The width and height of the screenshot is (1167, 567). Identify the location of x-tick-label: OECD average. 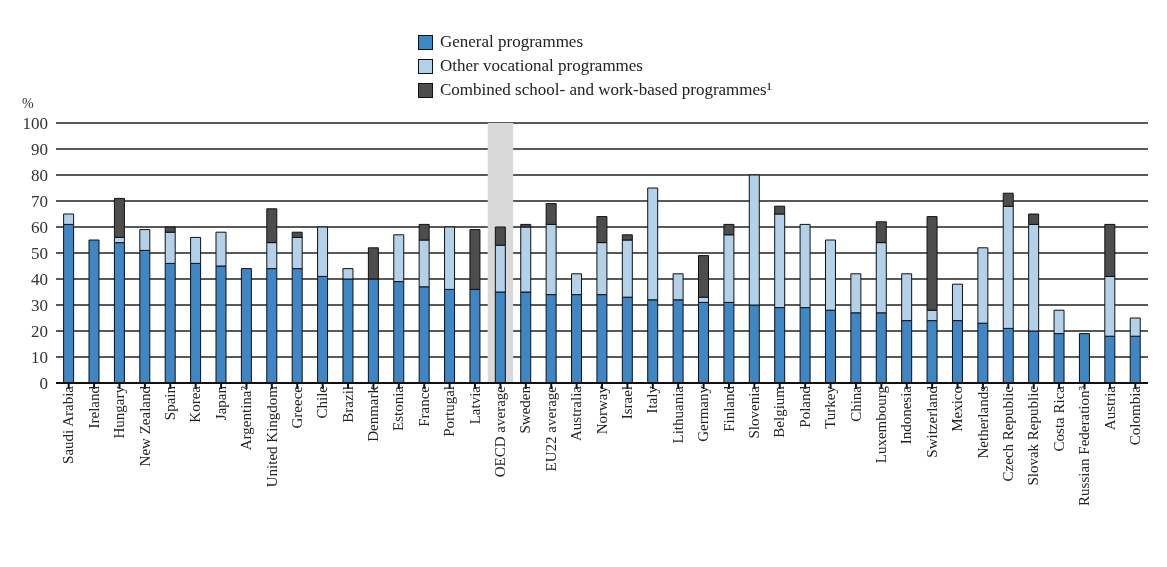
(500, 431).